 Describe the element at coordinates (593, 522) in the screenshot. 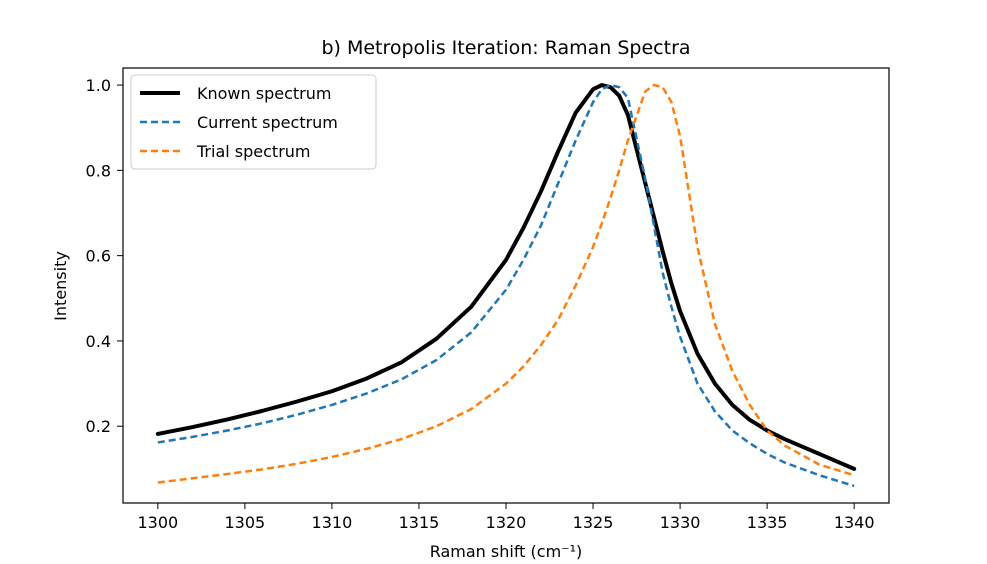

I see `x-tick-label: 1325` at that location.